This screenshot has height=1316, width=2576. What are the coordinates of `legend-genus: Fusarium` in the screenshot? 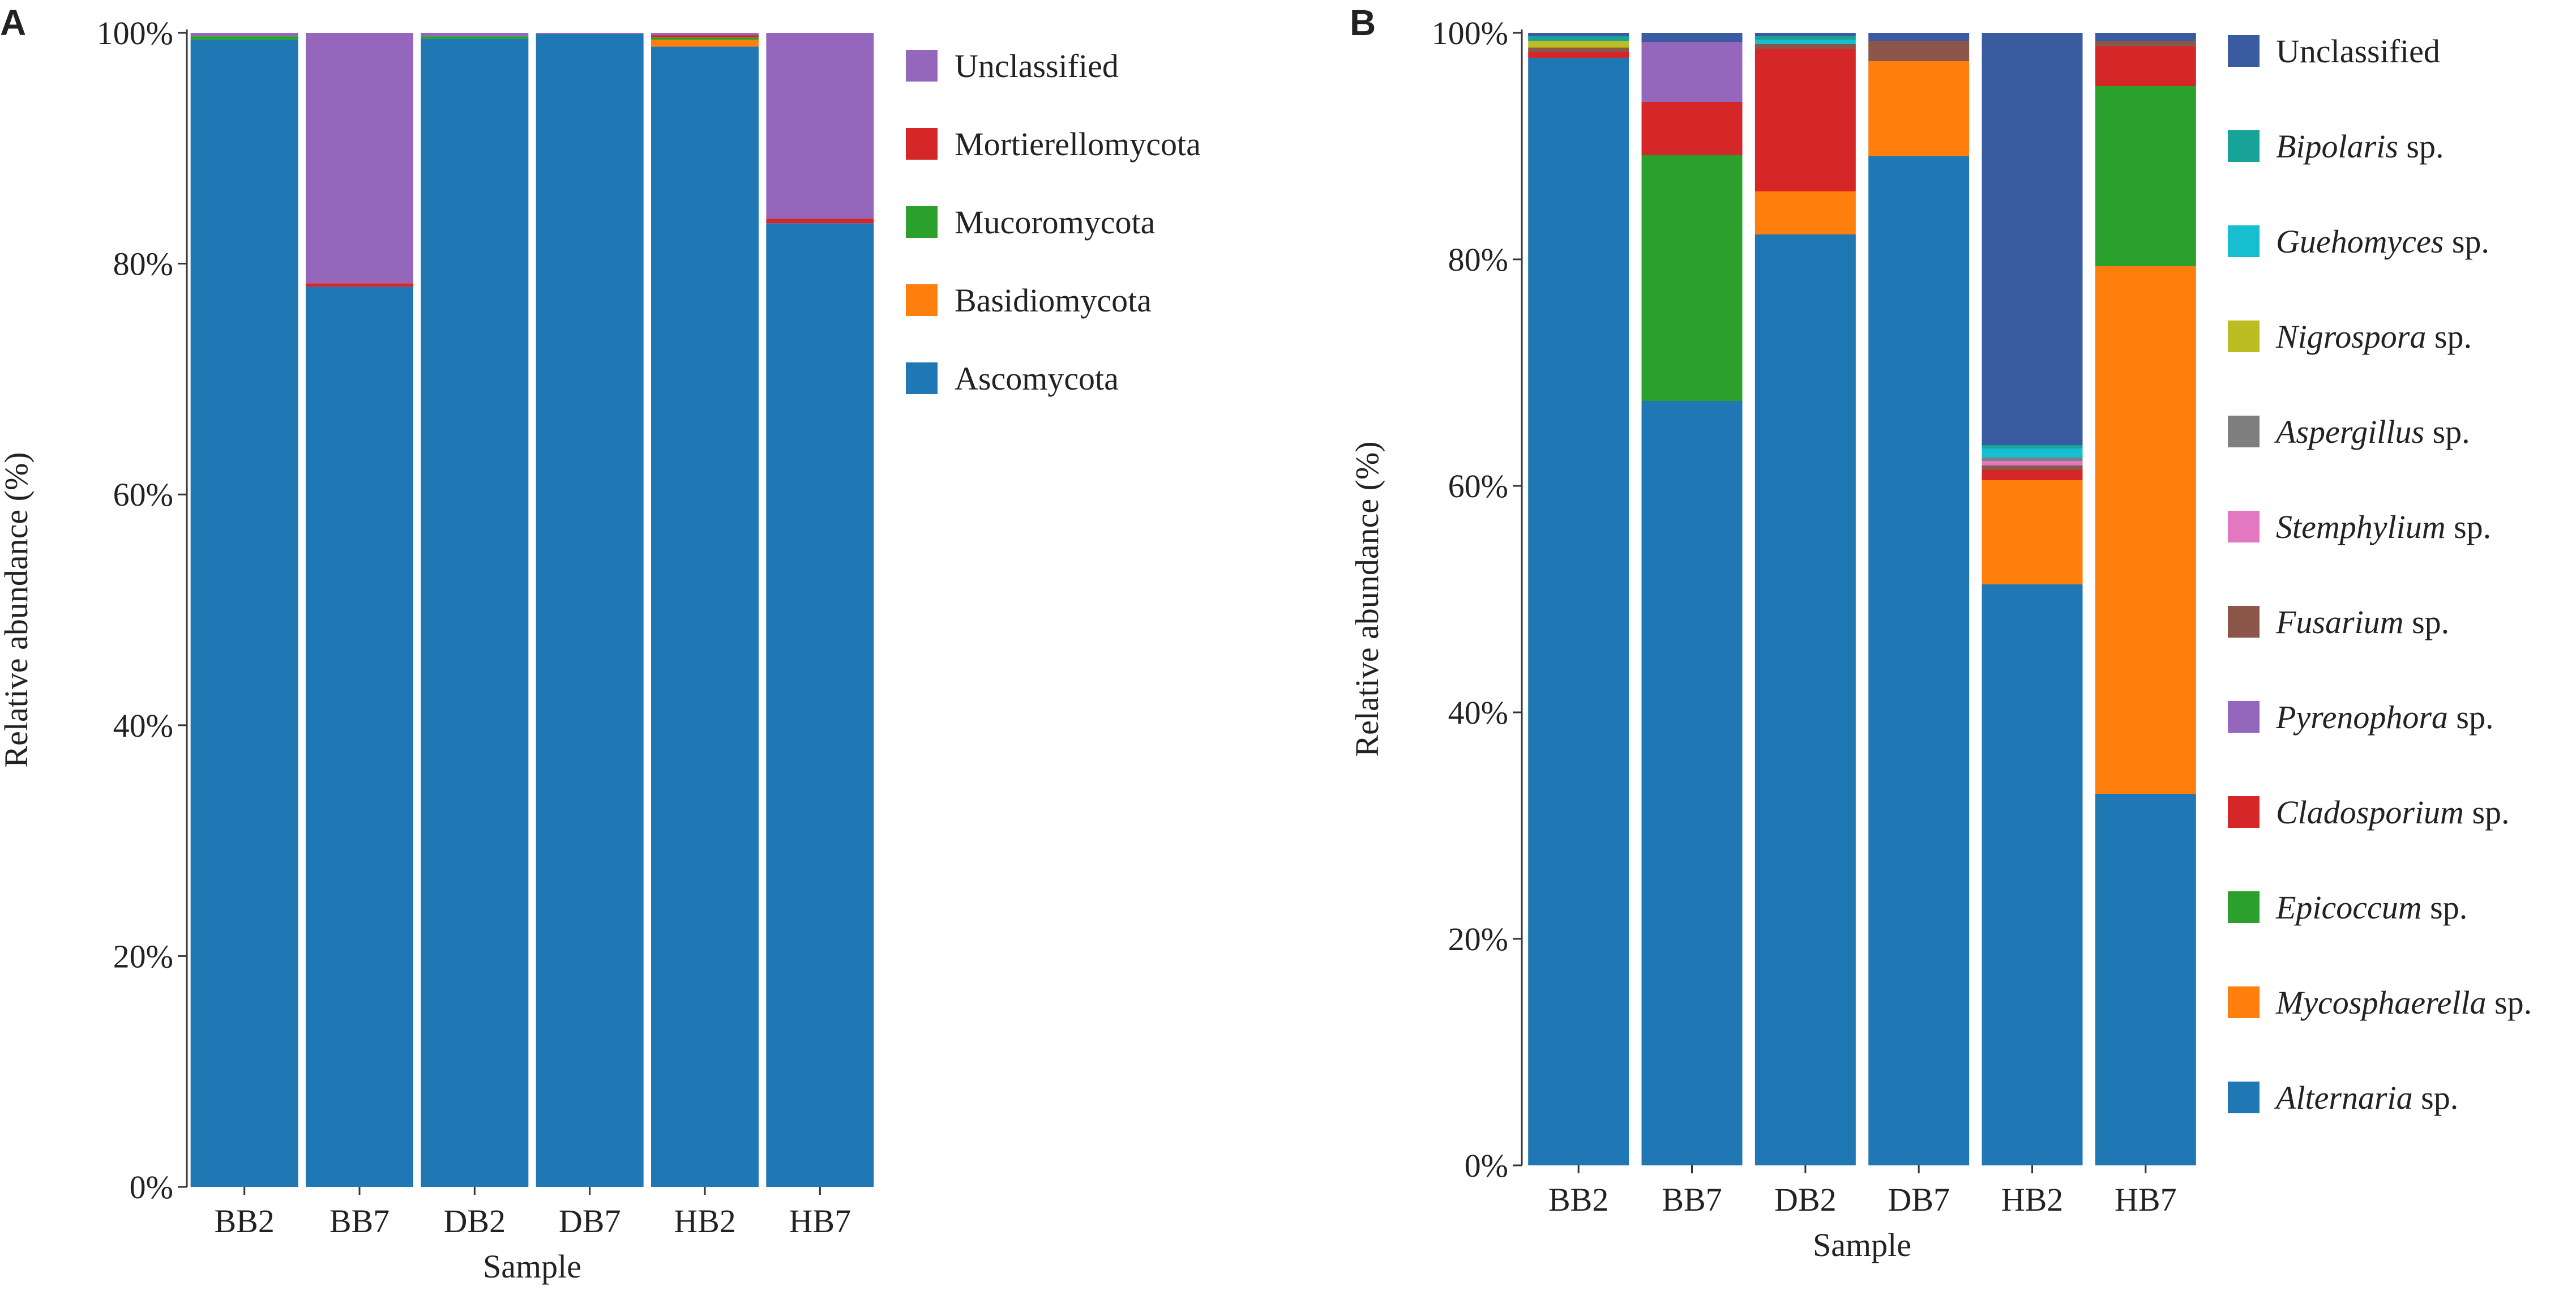 It's located at (2339, 622).